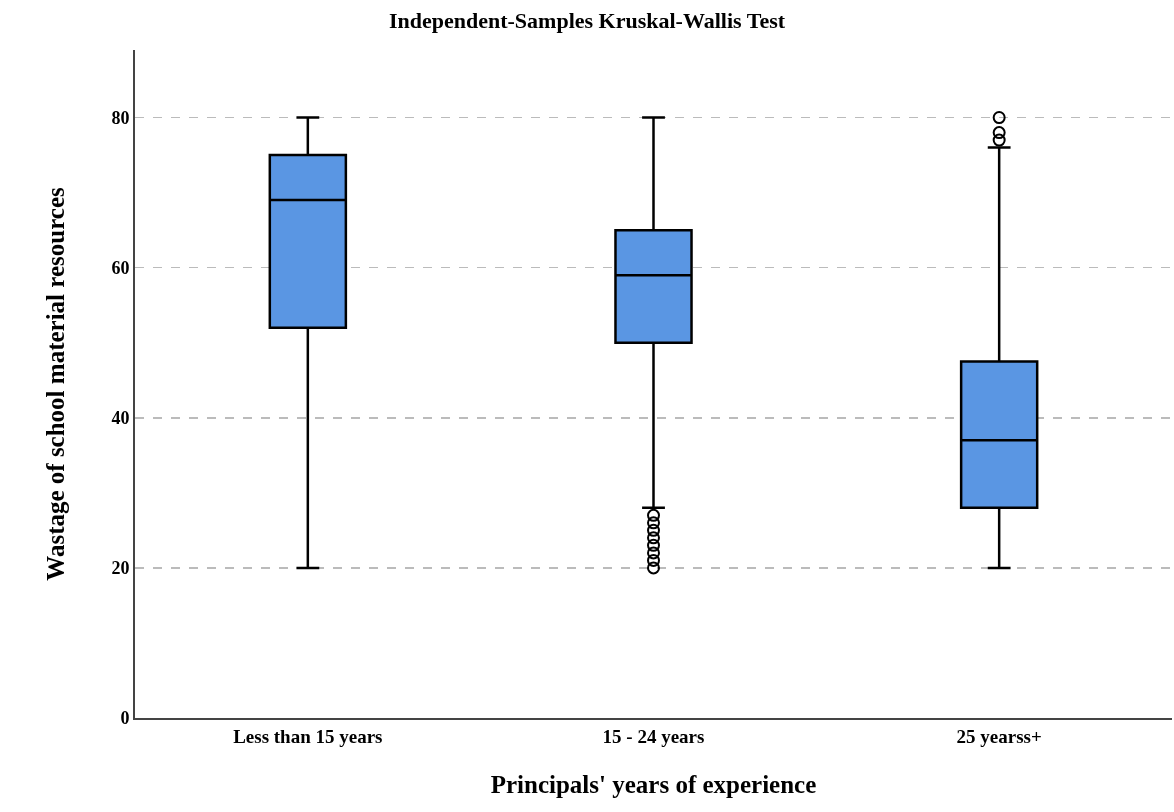 This screenshot has height=812, width=1174. What do you see at coordinates (120, 267) in the screenshot?
I see `y-tick-label: 60` at bounding box center [120, 267].